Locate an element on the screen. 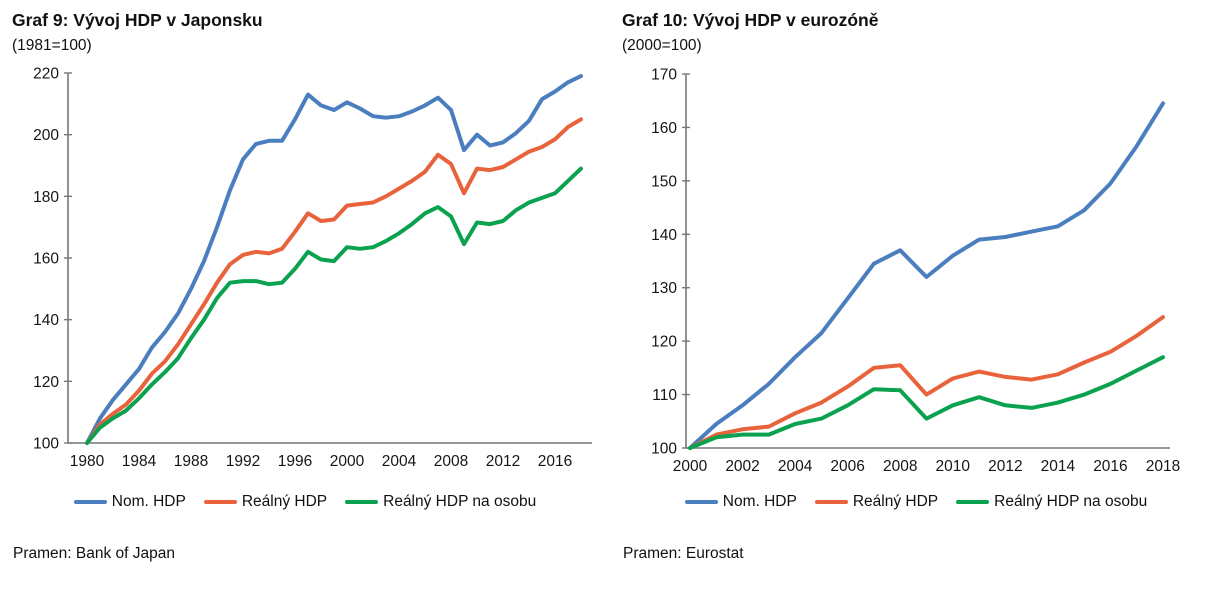 The image size is (1224, 589). chart-subtitle-eurozone: (2000=100) is located at coordinates (662, 45).